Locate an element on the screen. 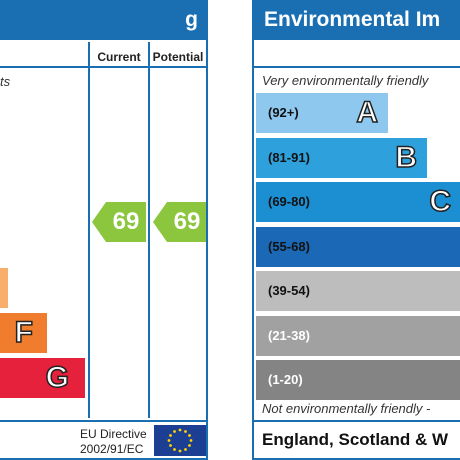 The image size is (460, 460). current-rating-value: 69 is located at coordinates (126, 221).